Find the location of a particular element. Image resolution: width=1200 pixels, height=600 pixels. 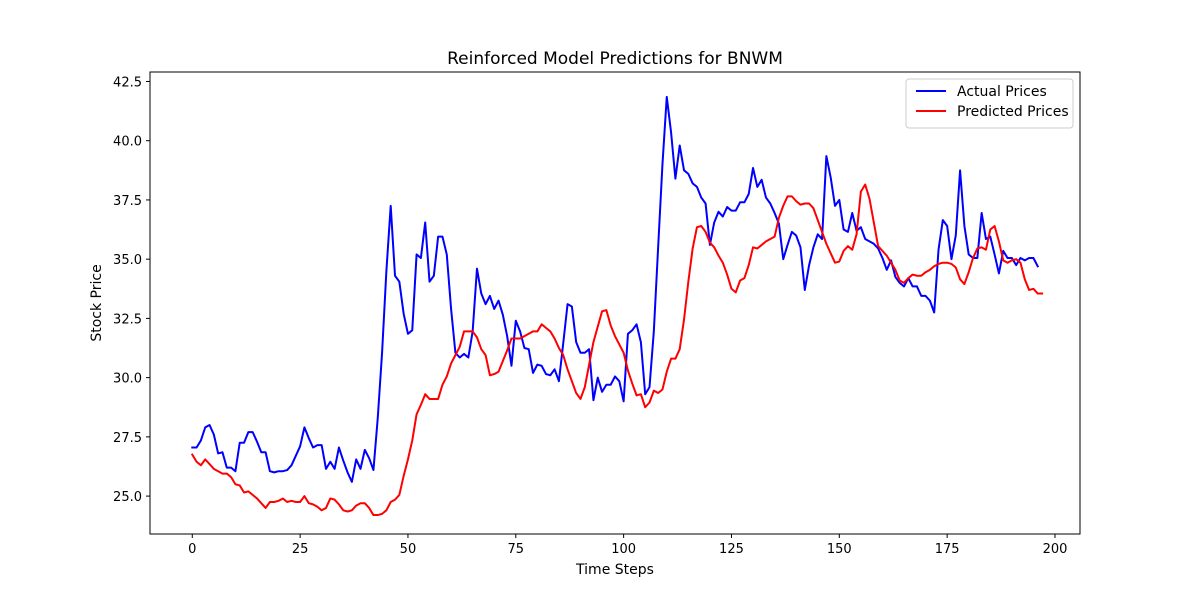

x-tick-label: 200 is located at coordinates (1055, 549).